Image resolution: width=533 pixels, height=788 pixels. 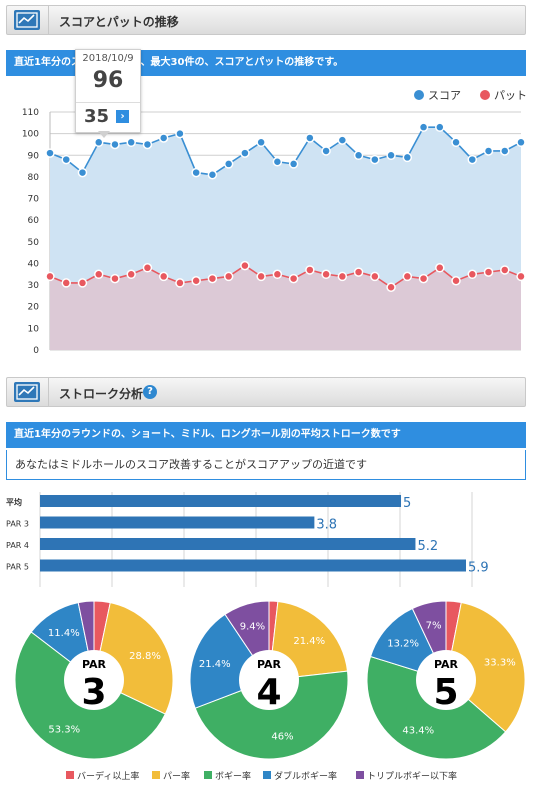 I want to click on y-tick-label: 110, so click(x=30, y=113).